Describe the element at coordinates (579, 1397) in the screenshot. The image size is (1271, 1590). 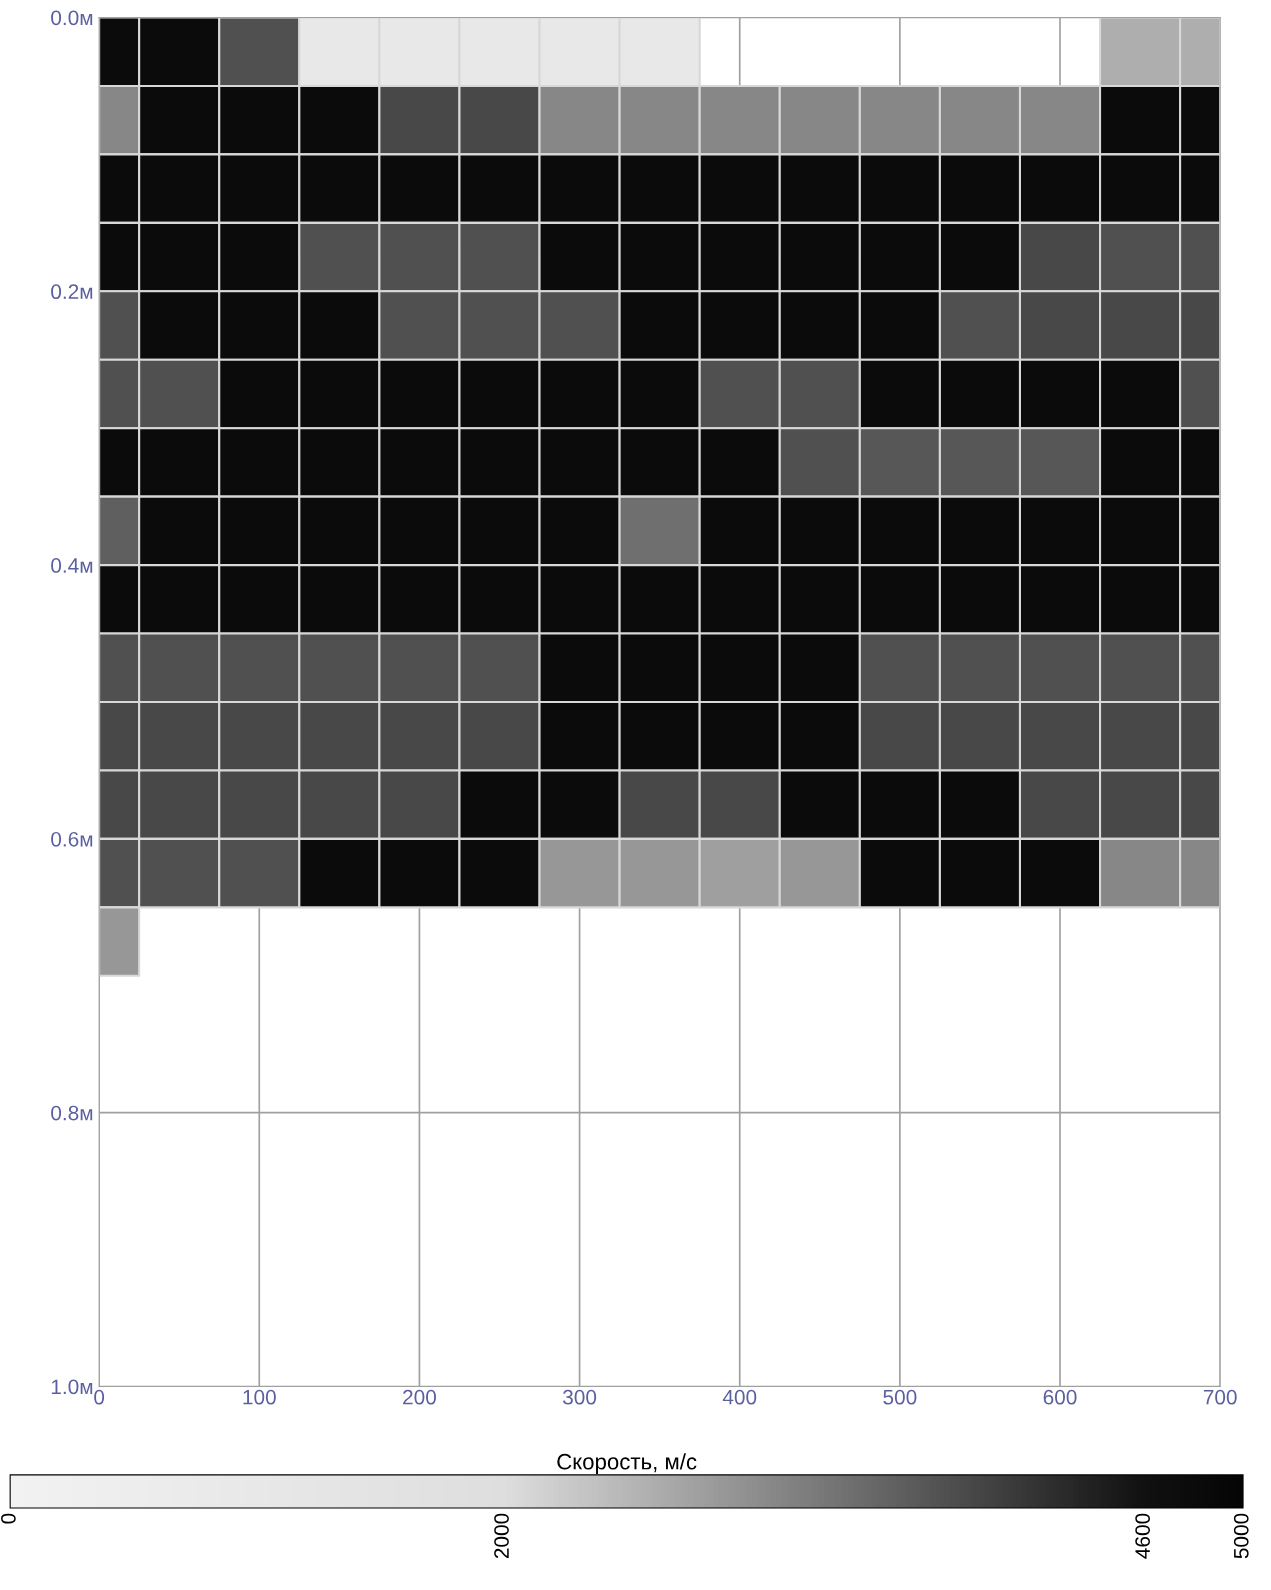
I see `x-tick-label: 300` at that location.